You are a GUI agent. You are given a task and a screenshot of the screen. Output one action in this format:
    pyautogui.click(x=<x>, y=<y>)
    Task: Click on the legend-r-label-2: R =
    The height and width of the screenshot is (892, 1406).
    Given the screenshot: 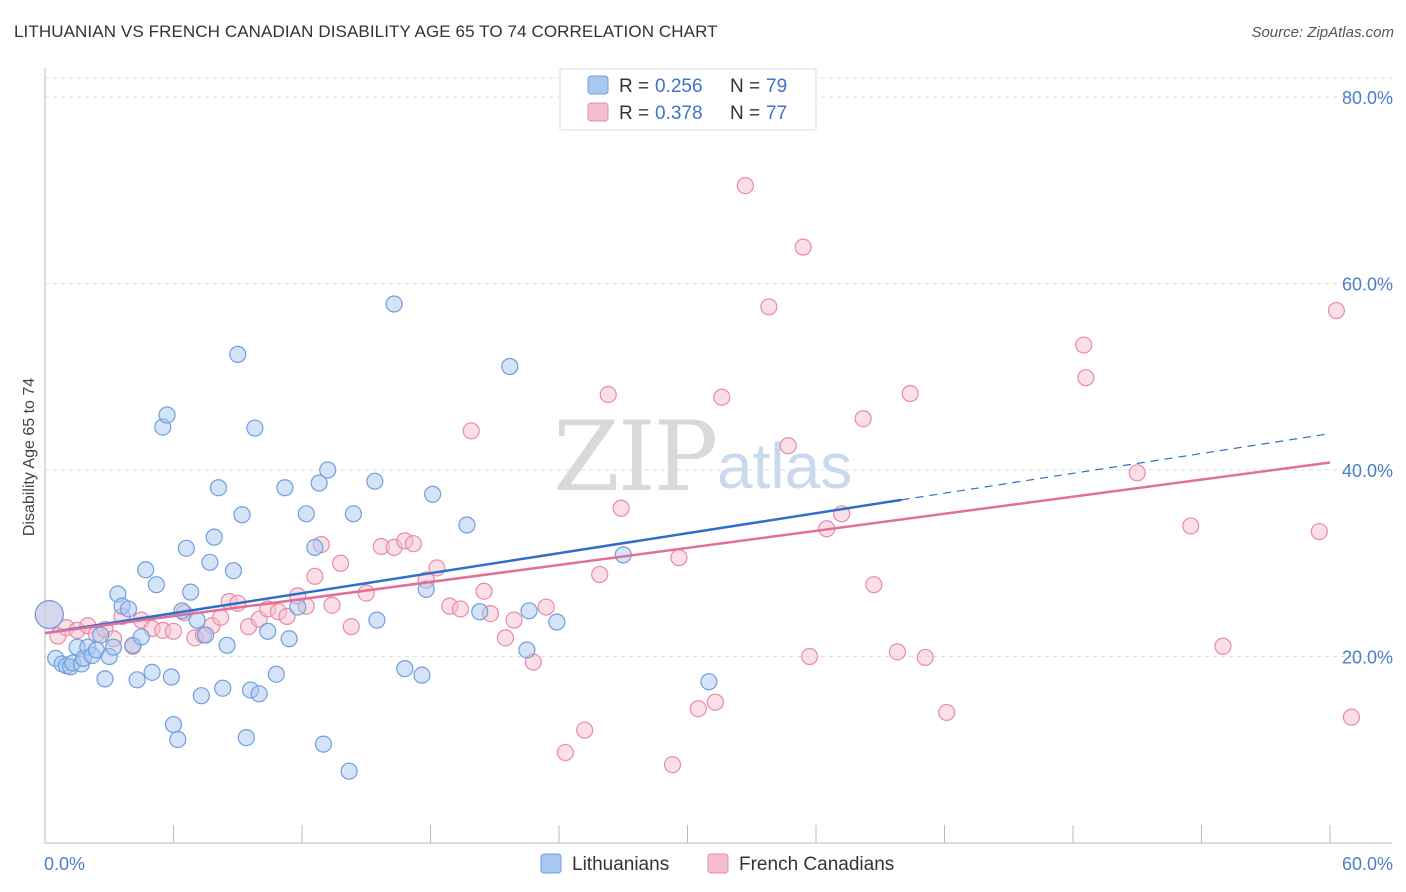 What is the action you would take?
    pyautogui.click(x=634, y=113)
    